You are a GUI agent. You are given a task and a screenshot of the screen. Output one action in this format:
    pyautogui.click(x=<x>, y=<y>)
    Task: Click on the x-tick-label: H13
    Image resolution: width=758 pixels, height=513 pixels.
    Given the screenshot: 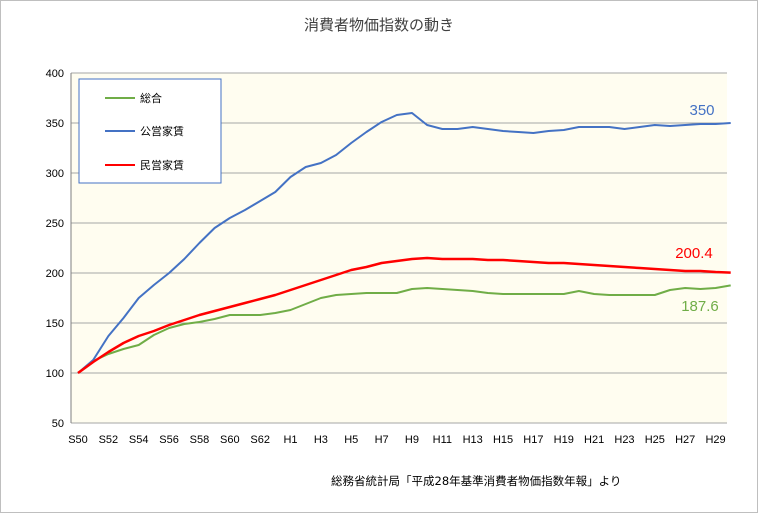 What is the action you would take?
    pyautogui.click(x=473, y=440)
    